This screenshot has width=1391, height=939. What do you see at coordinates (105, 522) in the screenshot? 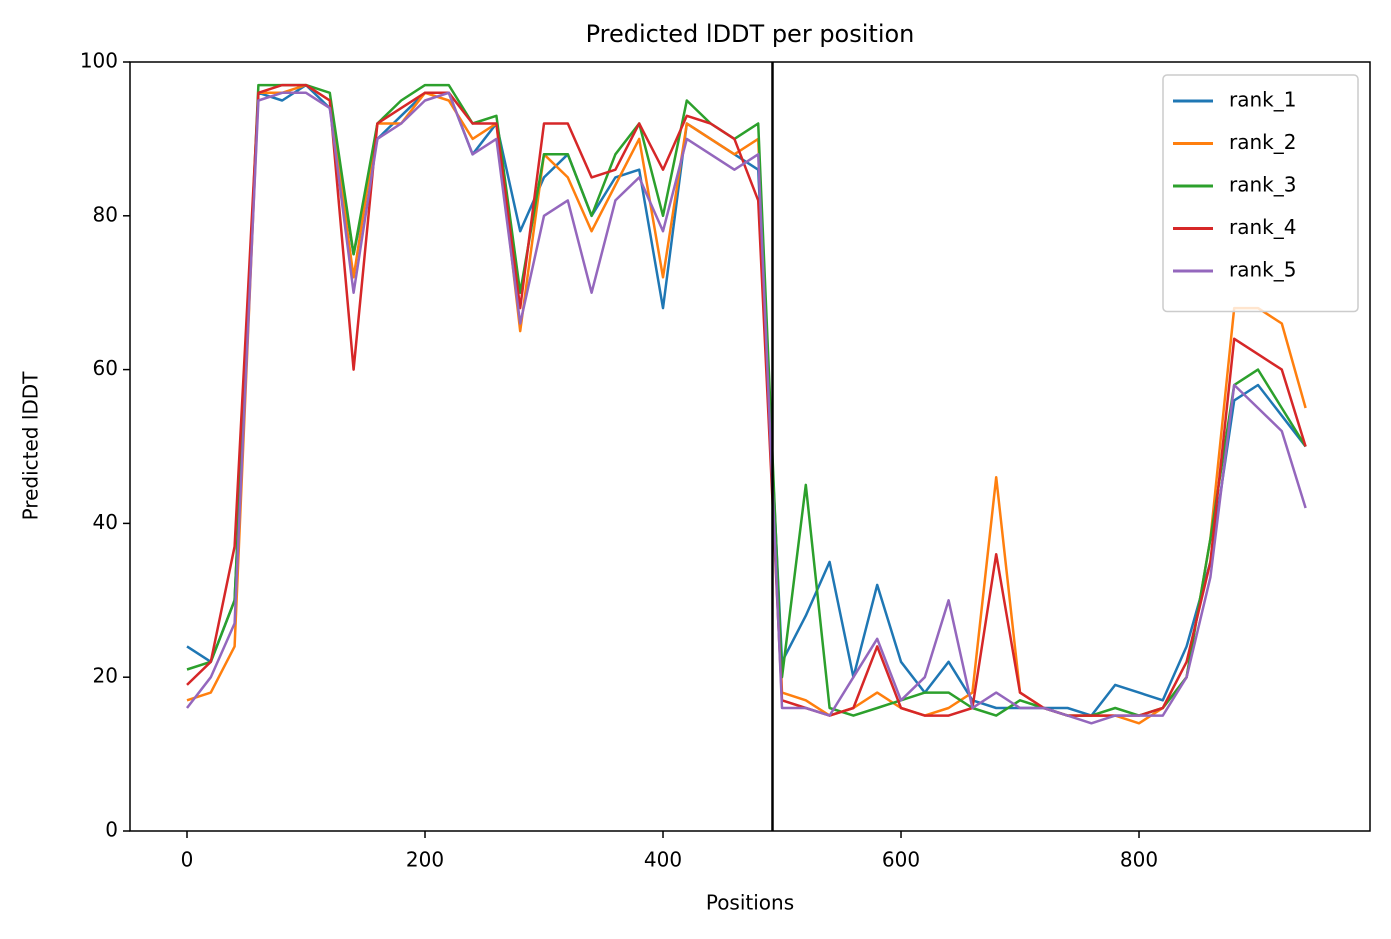
I see `y-tick-label: 40` at bounding box center [105, 522].